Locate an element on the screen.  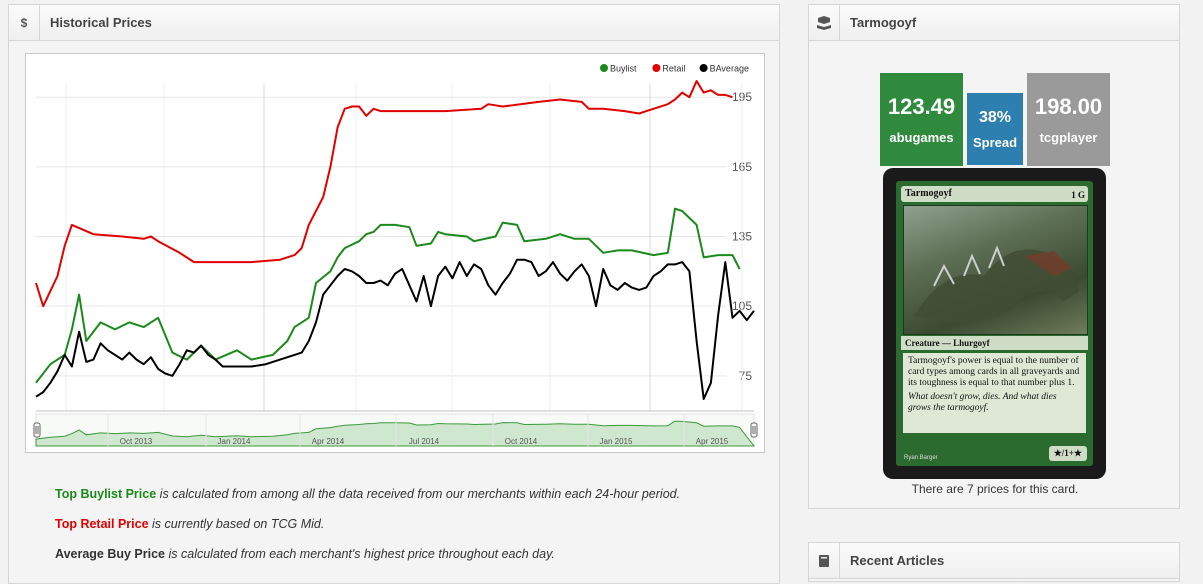
note-strong: Top Retail Price is located at coordinates (102, 524).